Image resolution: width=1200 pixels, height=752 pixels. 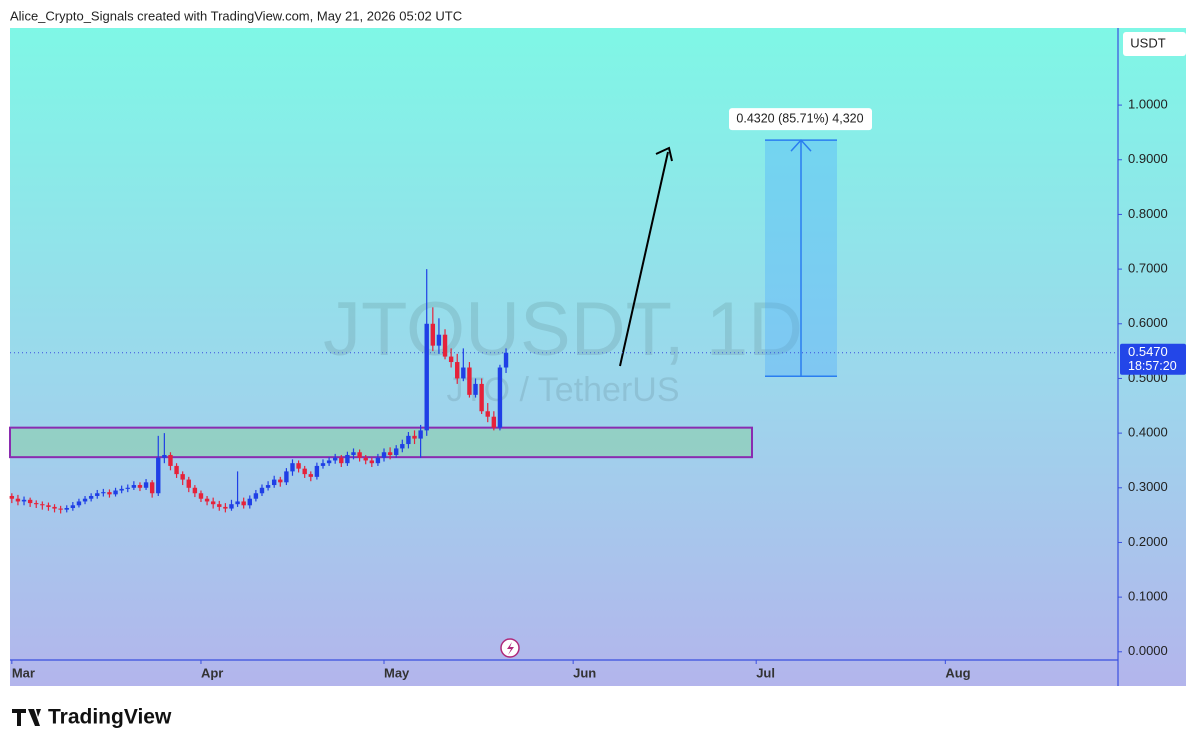 What do you see at coordinates (397, 672) in the screenshot?
I see `x-tick-label: May` at bounding box center [397, 672].